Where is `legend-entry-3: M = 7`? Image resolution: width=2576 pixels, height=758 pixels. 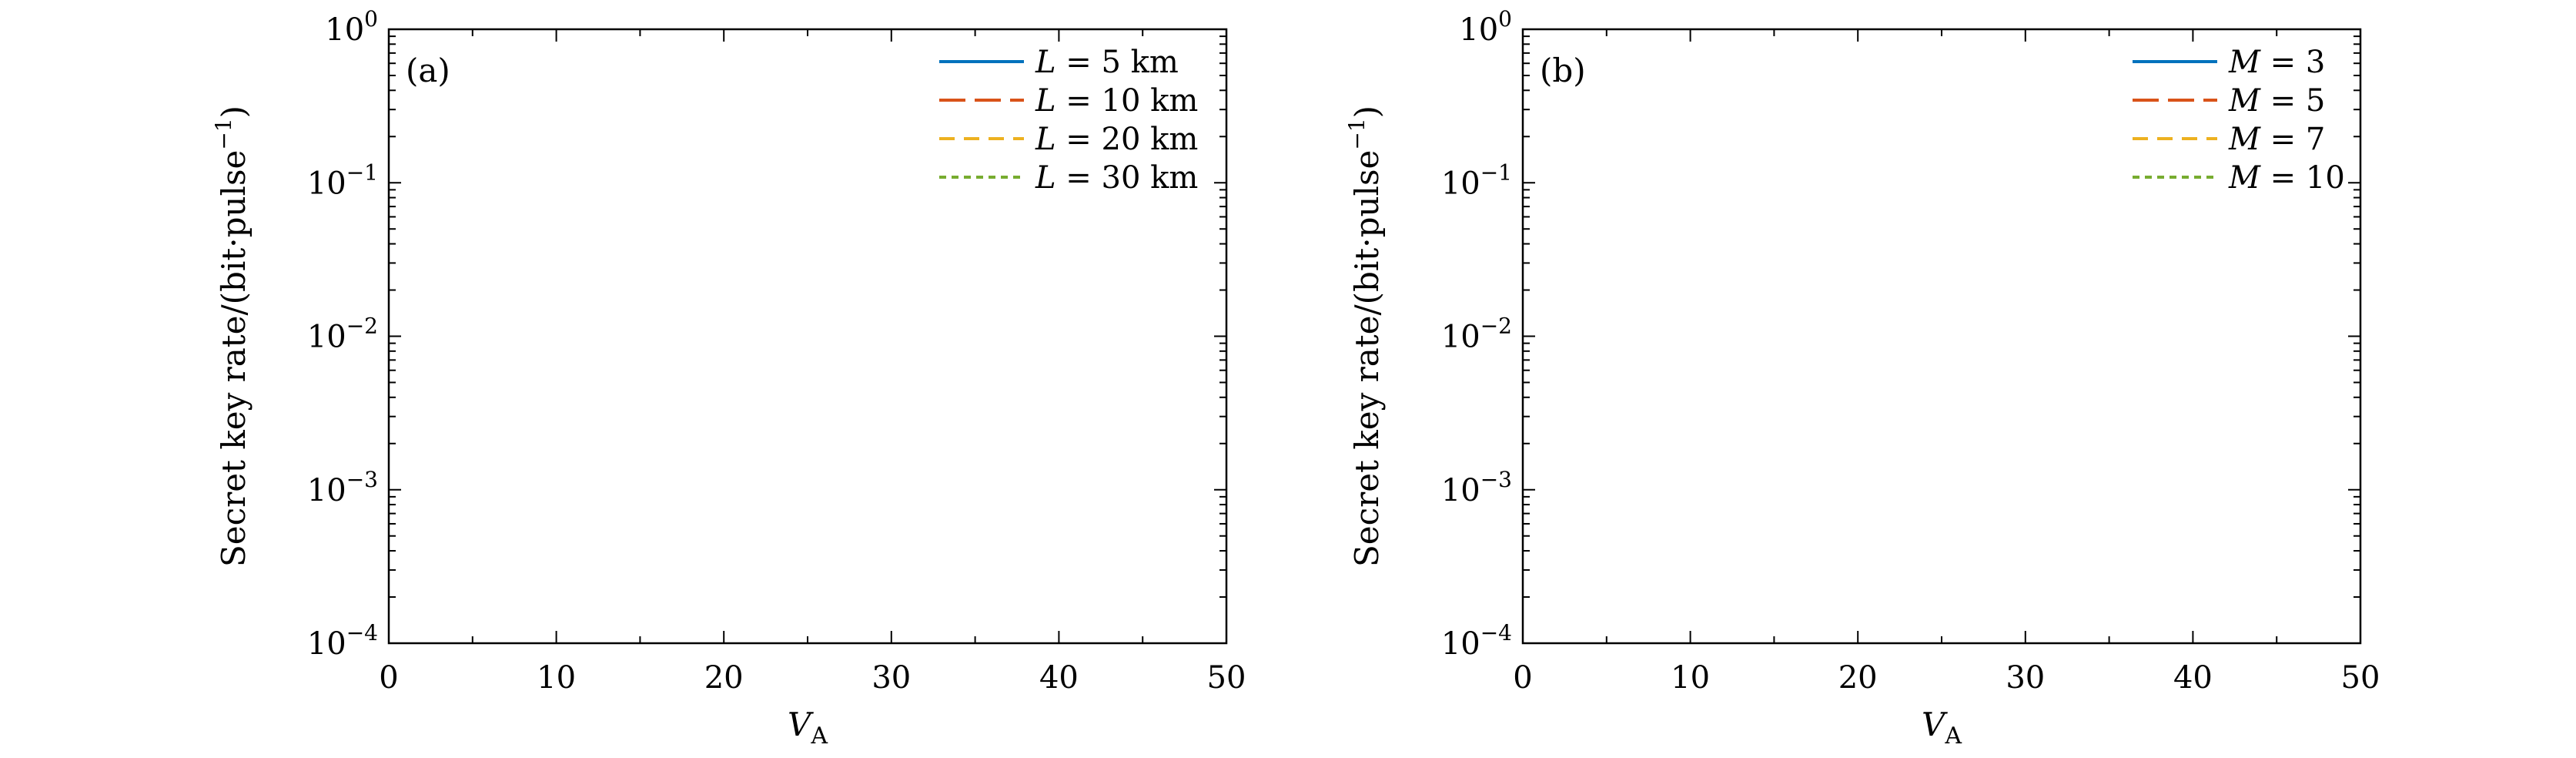
legend-entry-3: M = 7 is located at coordinates (2276, 139).